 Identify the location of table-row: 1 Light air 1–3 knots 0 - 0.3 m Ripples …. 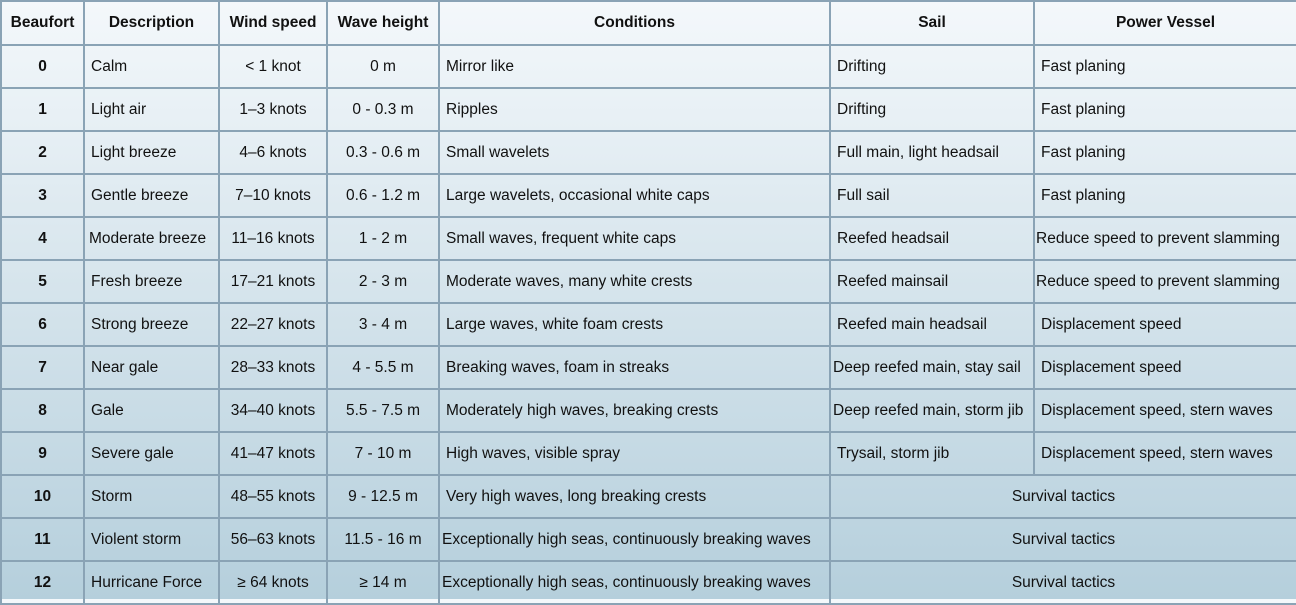
(648, 109).